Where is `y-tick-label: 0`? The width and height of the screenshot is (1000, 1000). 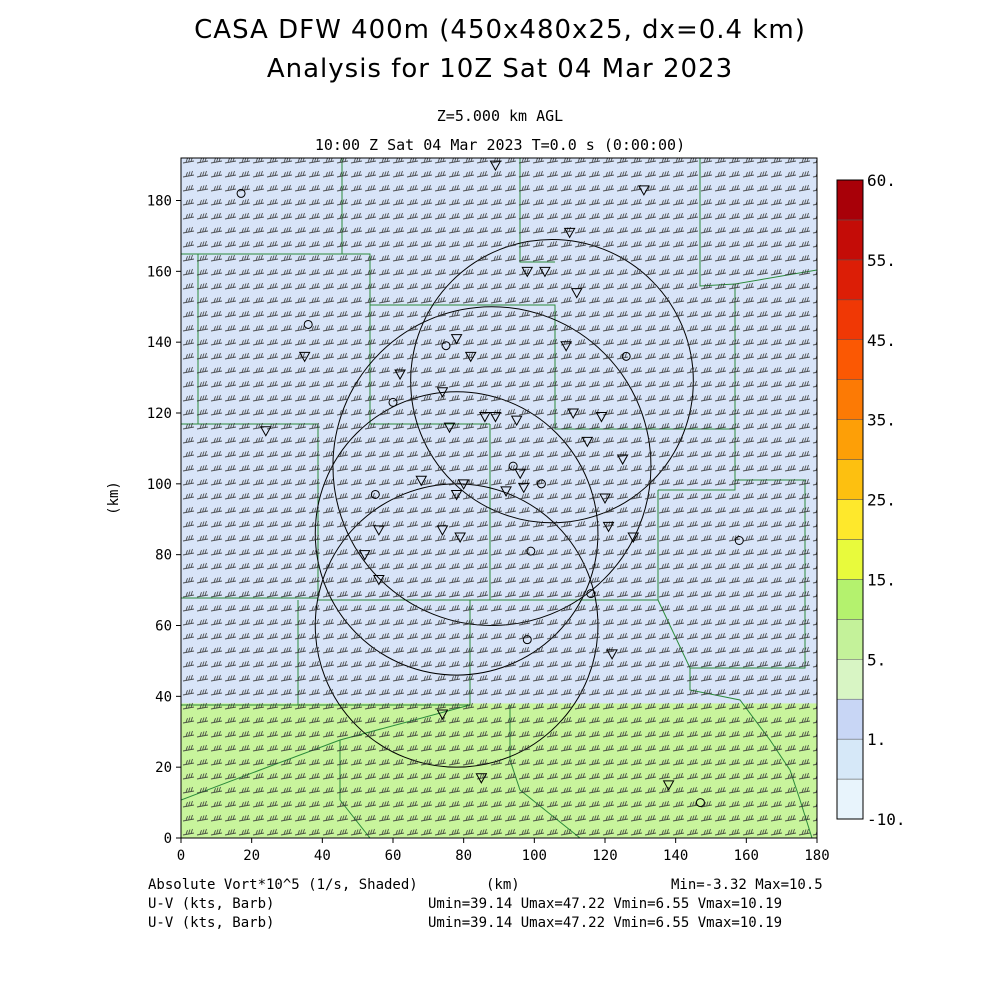 y-tick-label: 0 is located at coordinates (168, 839).